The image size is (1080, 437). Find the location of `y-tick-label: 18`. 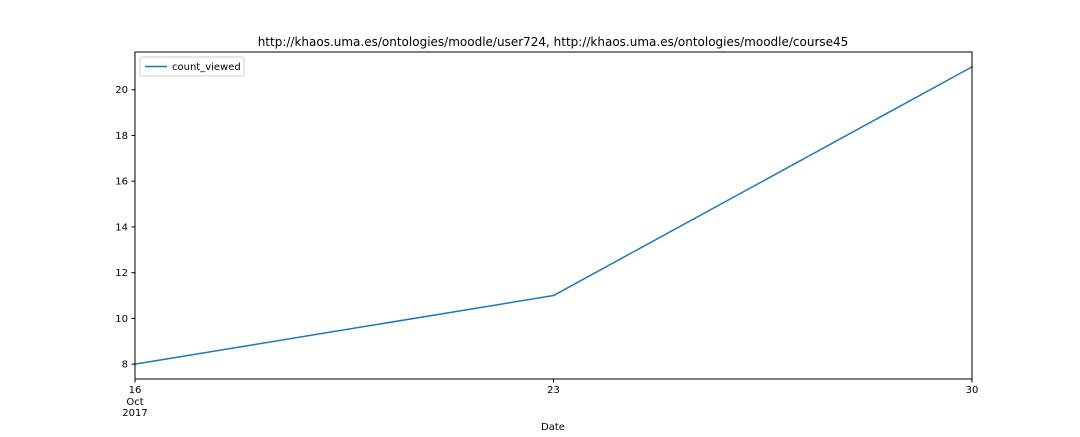

y-tick-label: 18 is located at coordinates (121, 136).